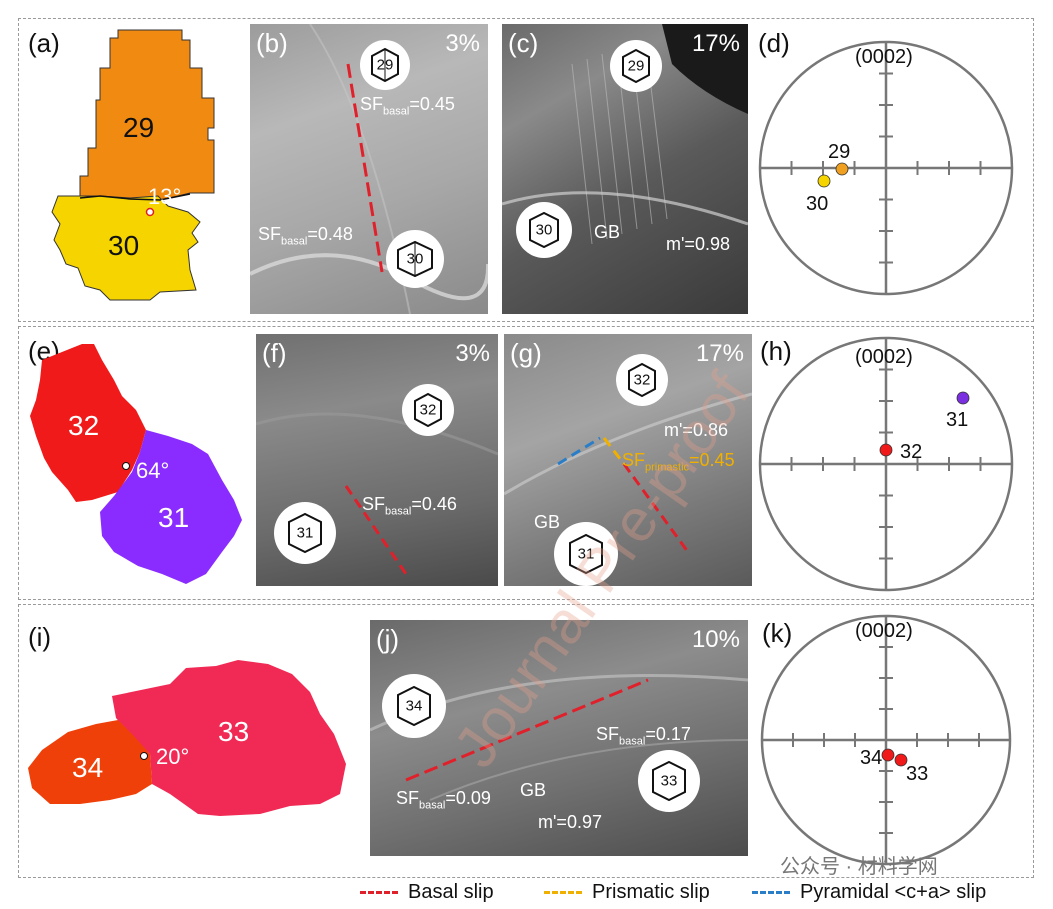  Describe the element at coordinates (817, 204) in the screenshot. I see `pole-label-30: 30` at that location.